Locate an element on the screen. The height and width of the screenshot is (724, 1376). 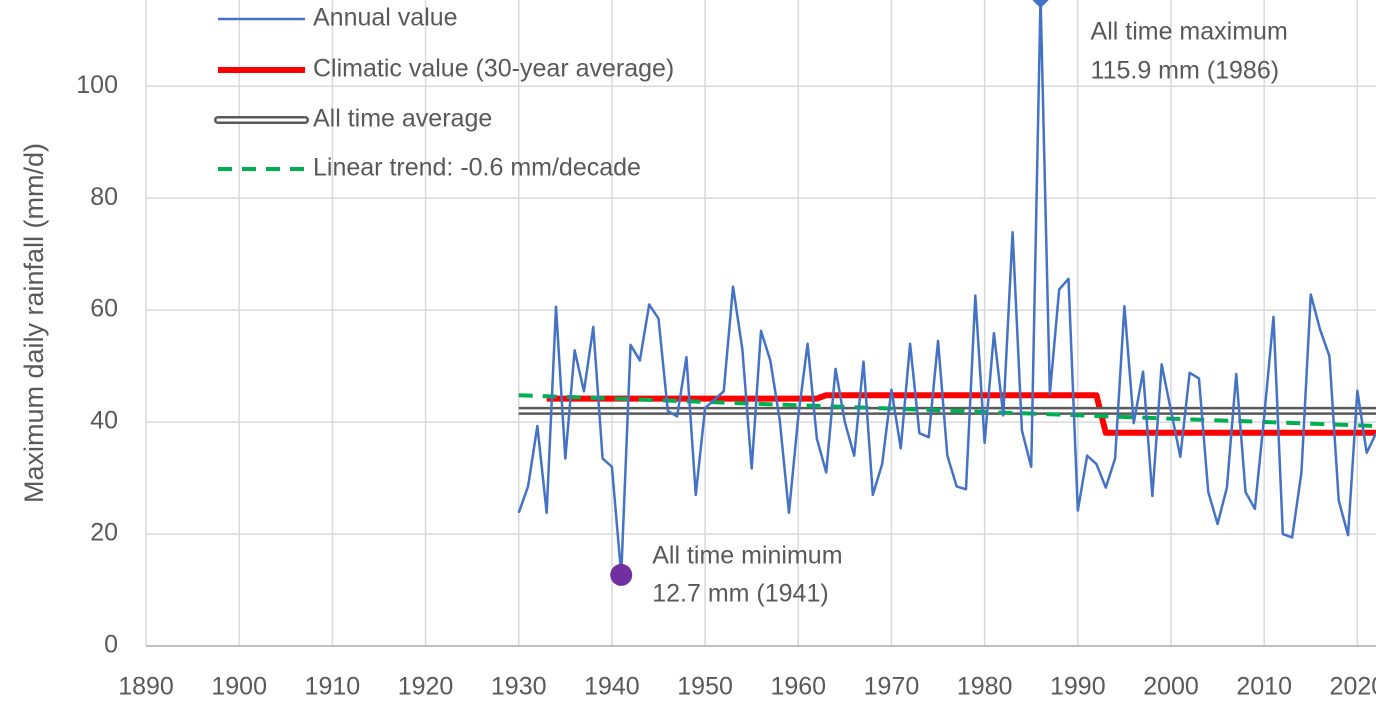
annotation-text: 115.9 mm (1986) is located at coordinates (1185, 71).